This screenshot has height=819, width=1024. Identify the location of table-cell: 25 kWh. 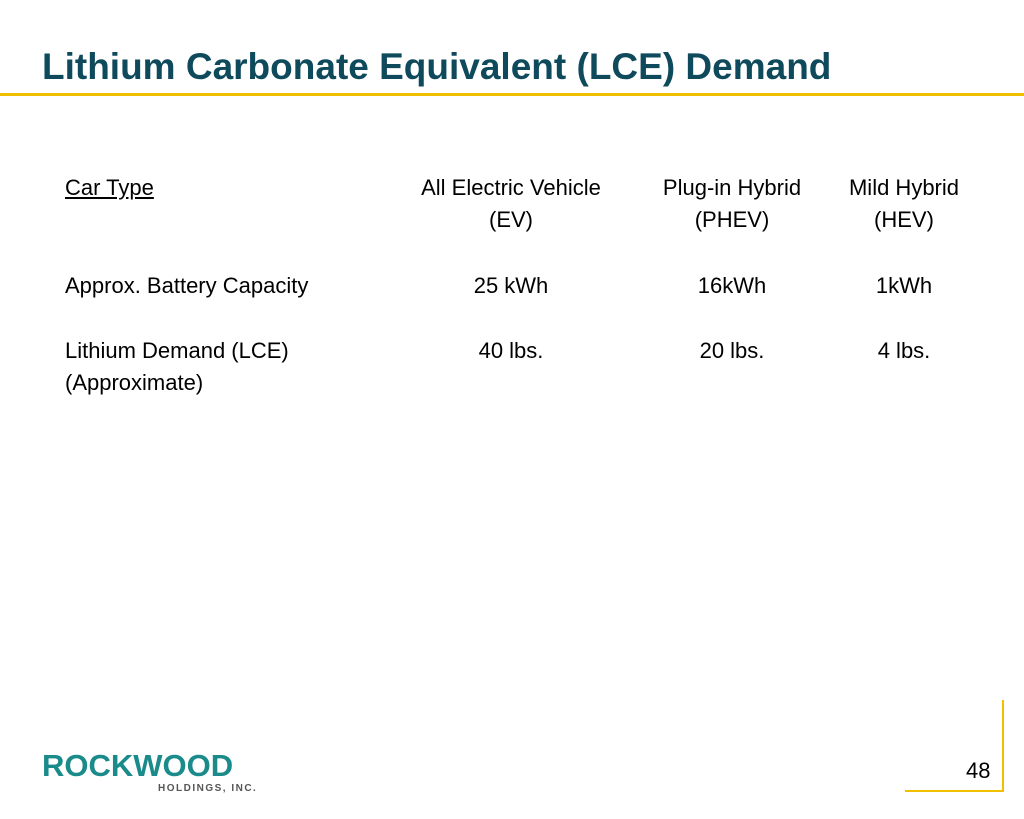
(511, 285).